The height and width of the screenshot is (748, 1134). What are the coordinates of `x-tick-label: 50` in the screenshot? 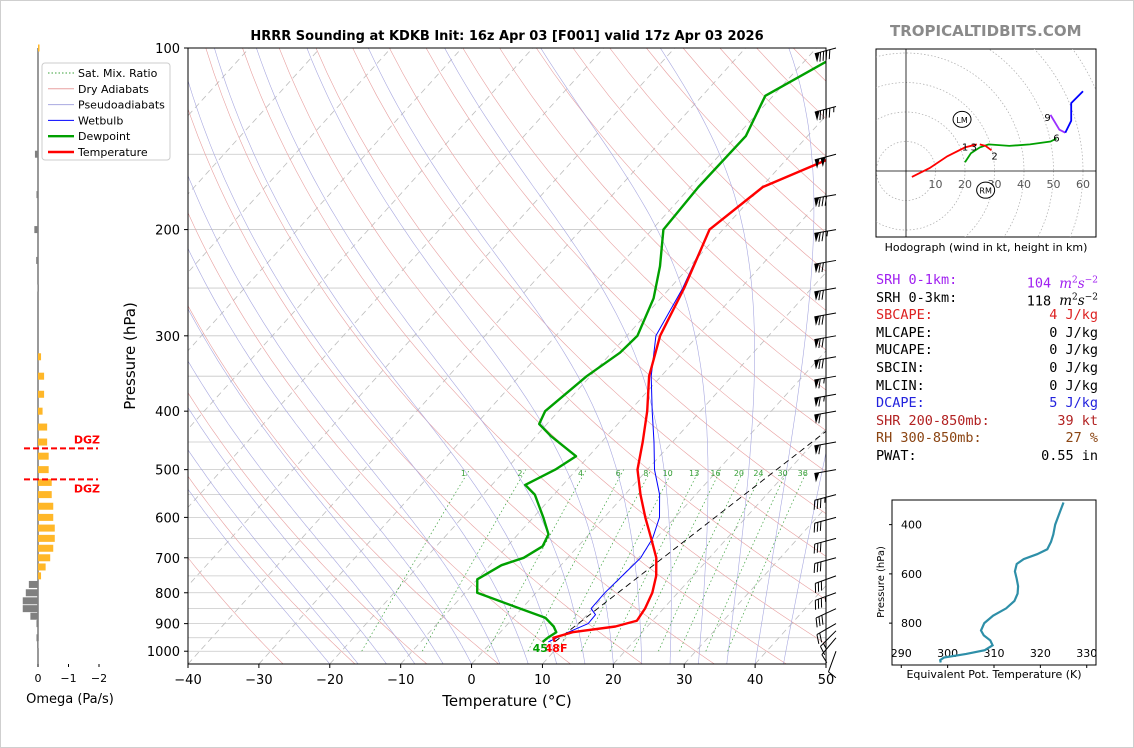 It's located at (826, 680).